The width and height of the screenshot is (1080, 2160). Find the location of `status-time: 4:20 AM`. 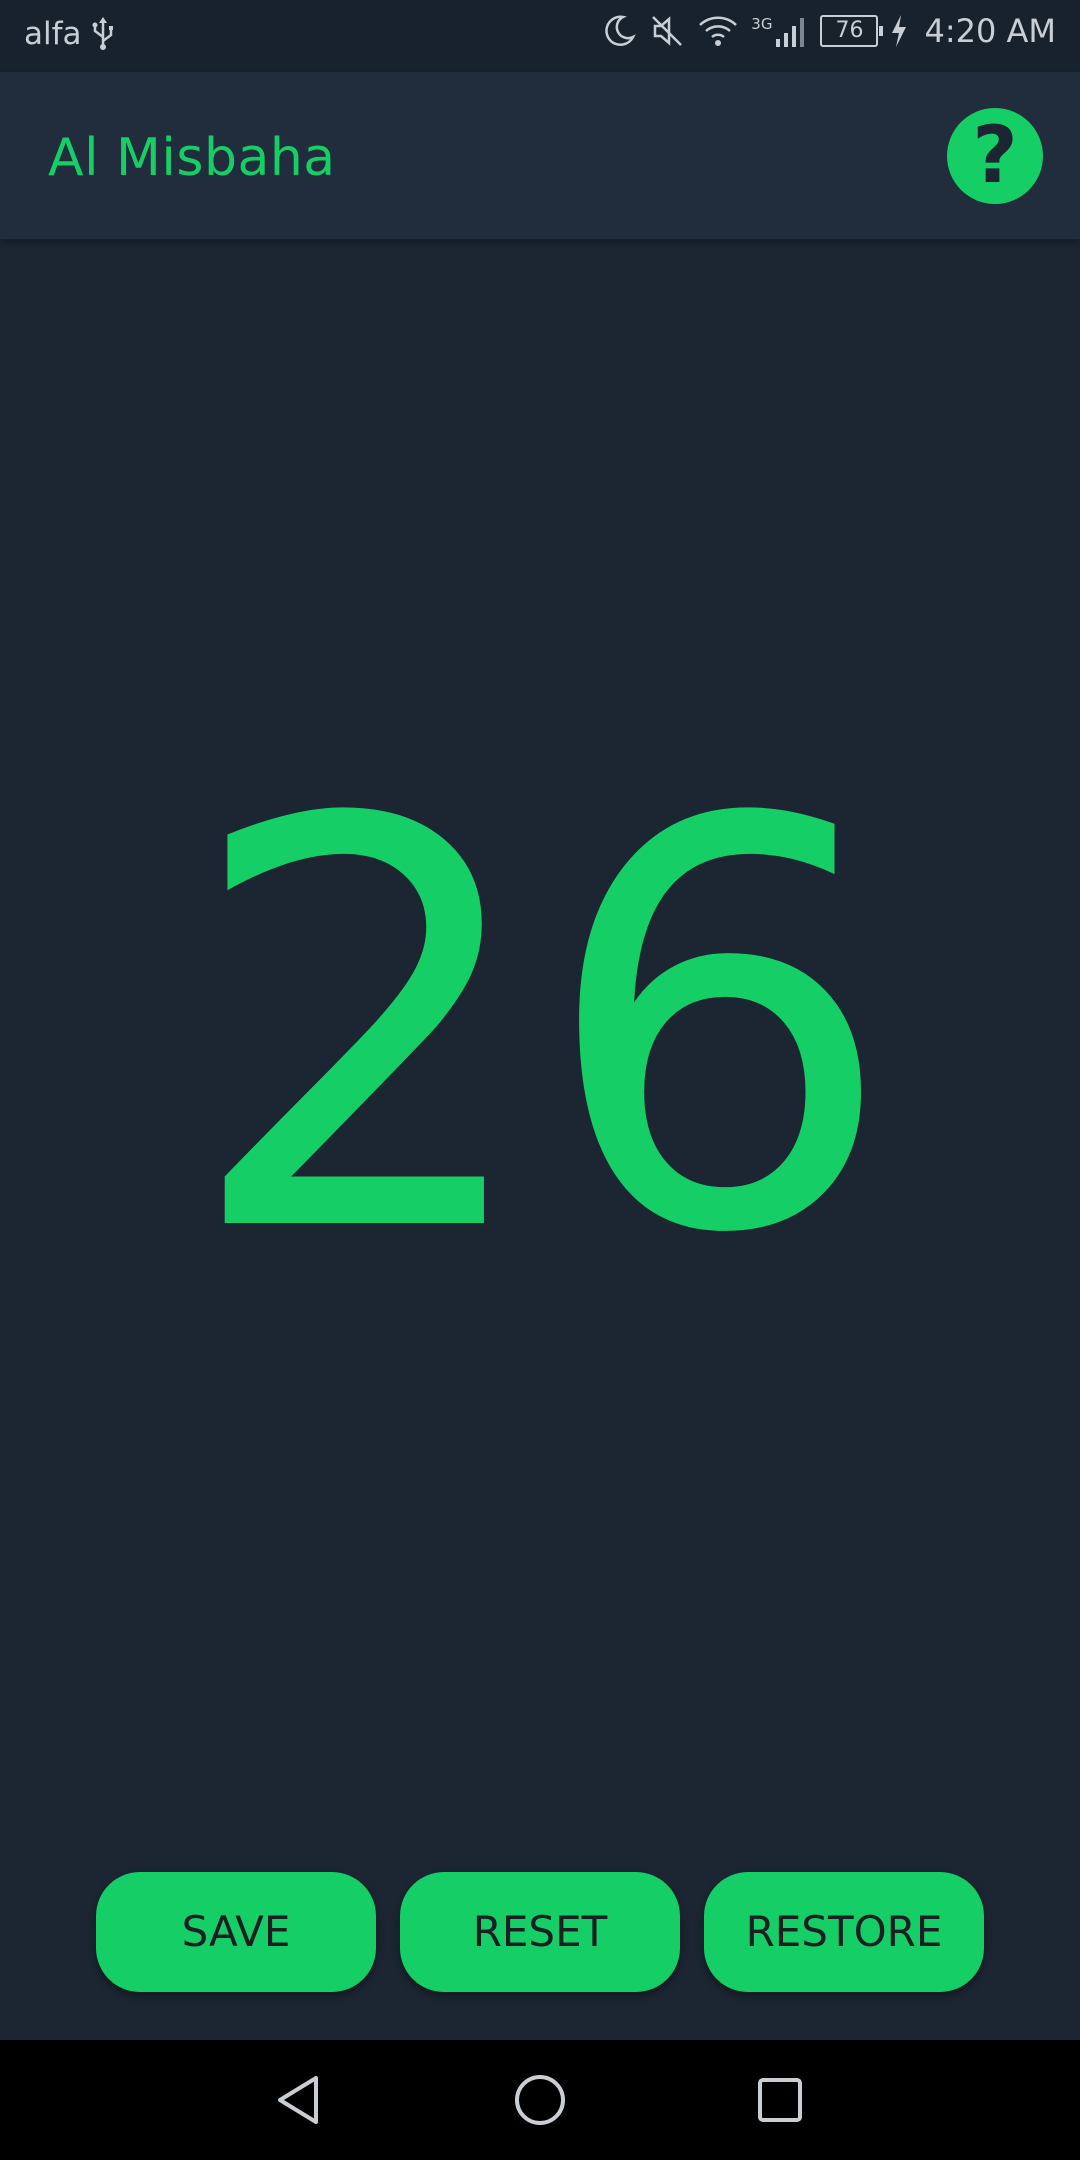

status-time: 4:20 AM is located at coordinates (990, 31).